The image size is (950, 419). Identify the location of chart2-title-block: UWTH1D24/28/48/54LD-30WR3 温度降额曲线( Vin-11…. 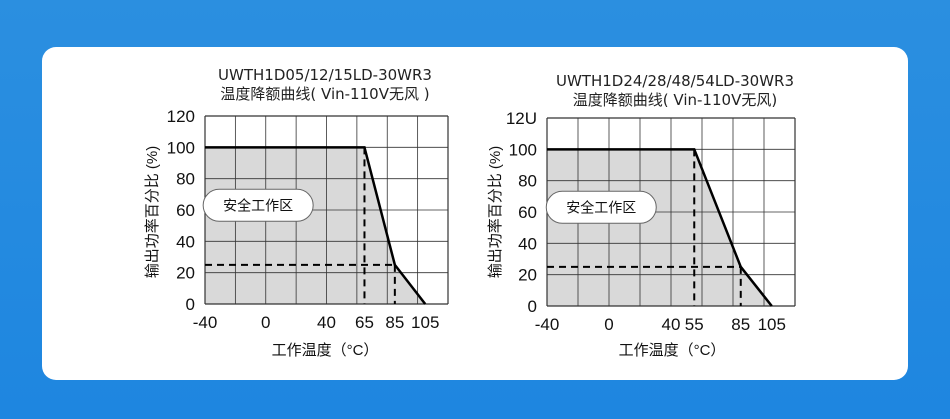
(675, 91).